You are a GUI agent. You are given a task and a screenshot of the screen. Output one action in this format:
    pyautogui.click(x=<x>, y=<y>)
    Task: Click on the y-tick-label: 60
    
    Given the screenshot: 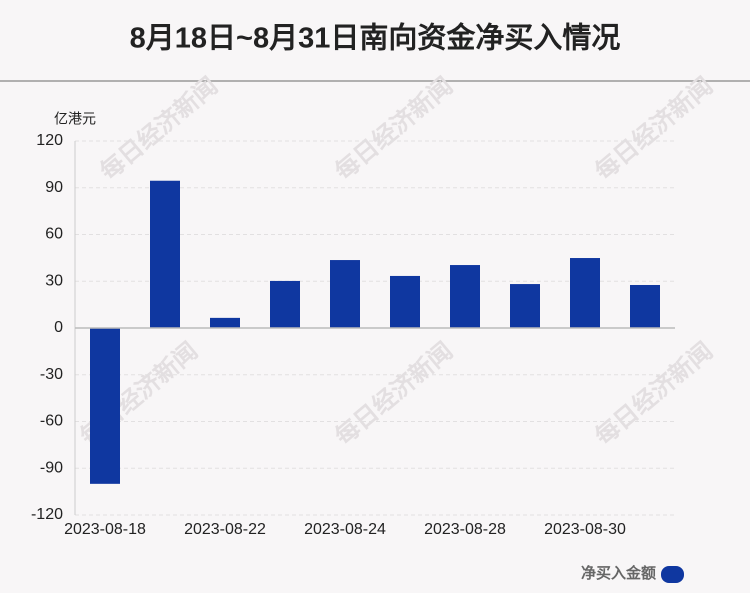 What is the action you would take?
    pyautogui.click(x=54, y=234)
    